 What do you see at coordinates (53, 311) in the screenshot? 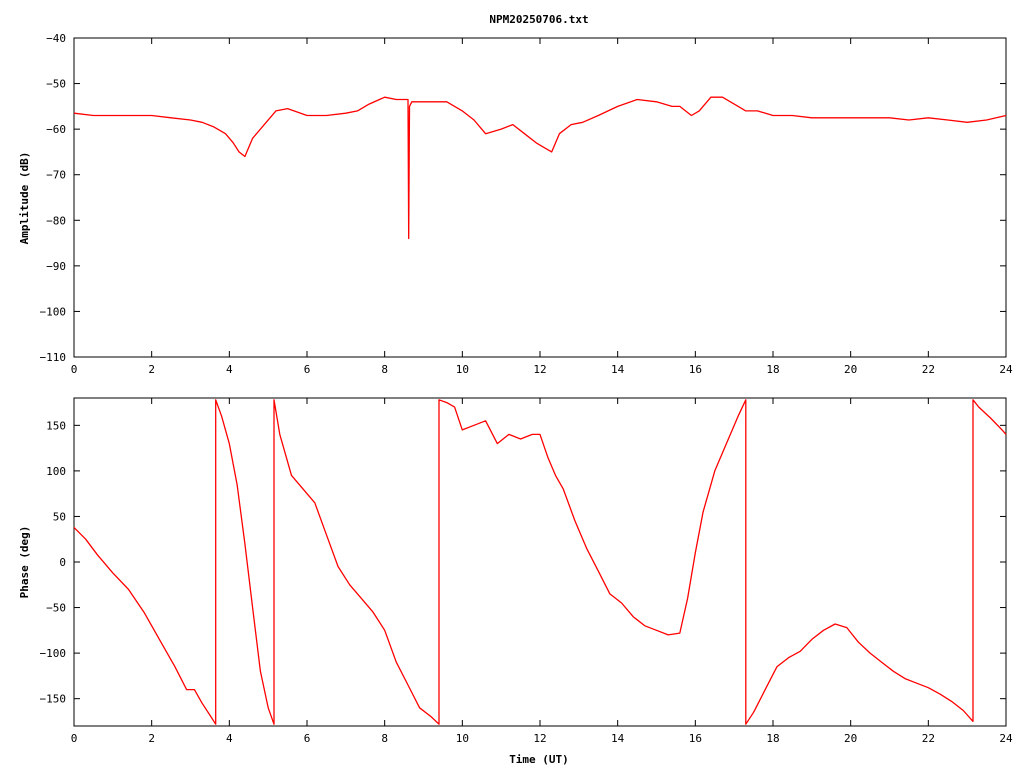
I see `amplitude-ytick-label: −100` at bounding box center [53, 311].